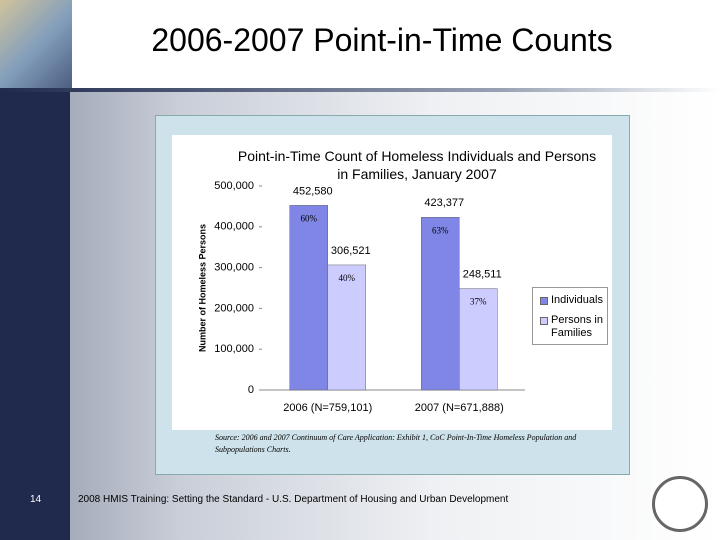 Image resolution: width=720 pixels, height=540 pixels. I want to click on percent-label: 37%, so click(478, 302).